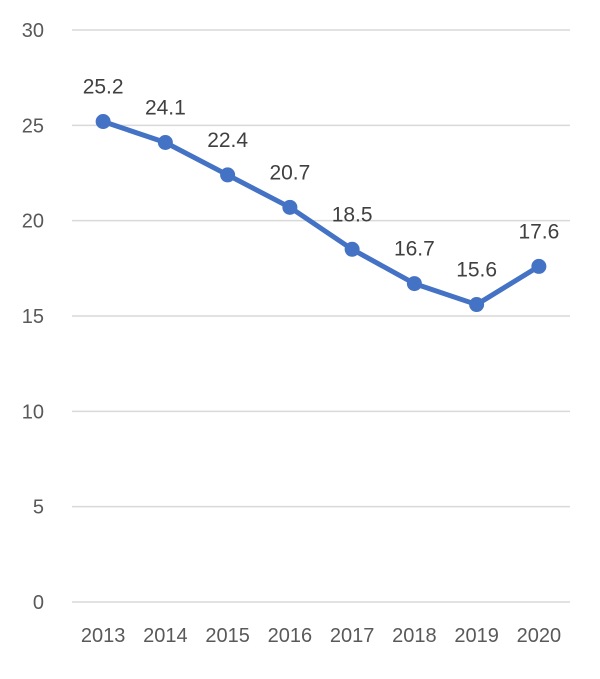  What do you see at coordinates (33, 412) in the screenshot?
I see `y-tick-label: 10` at bounding box center [33, 412].